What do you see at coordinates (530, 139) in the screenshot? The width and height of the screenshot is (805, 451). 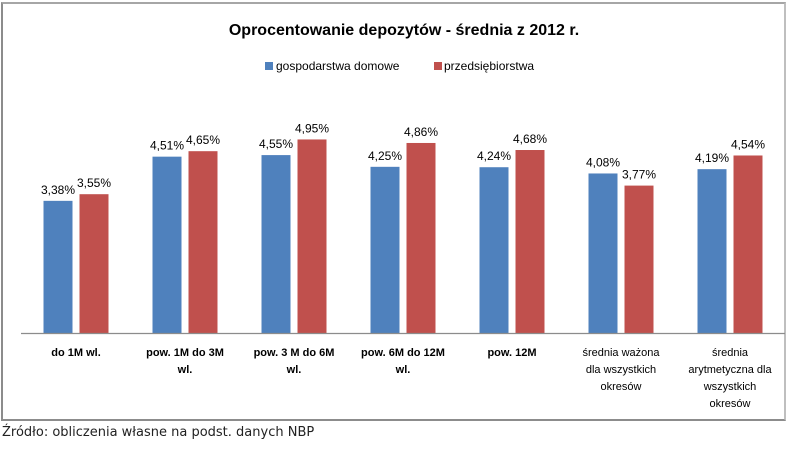 I see `data-label-przedsiebiorstwa-4: 4,68%` at bounding box center [530, 139].